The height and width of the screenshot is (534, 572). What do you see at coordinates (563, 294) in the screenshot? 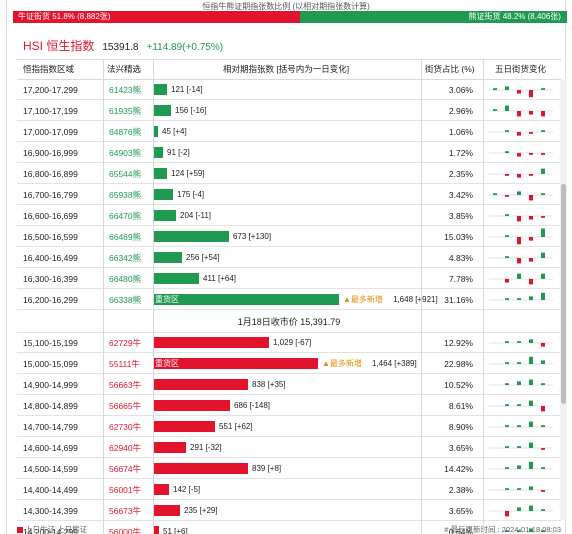
I see `scrollbar-thumb` at bounding box center [563, 294].